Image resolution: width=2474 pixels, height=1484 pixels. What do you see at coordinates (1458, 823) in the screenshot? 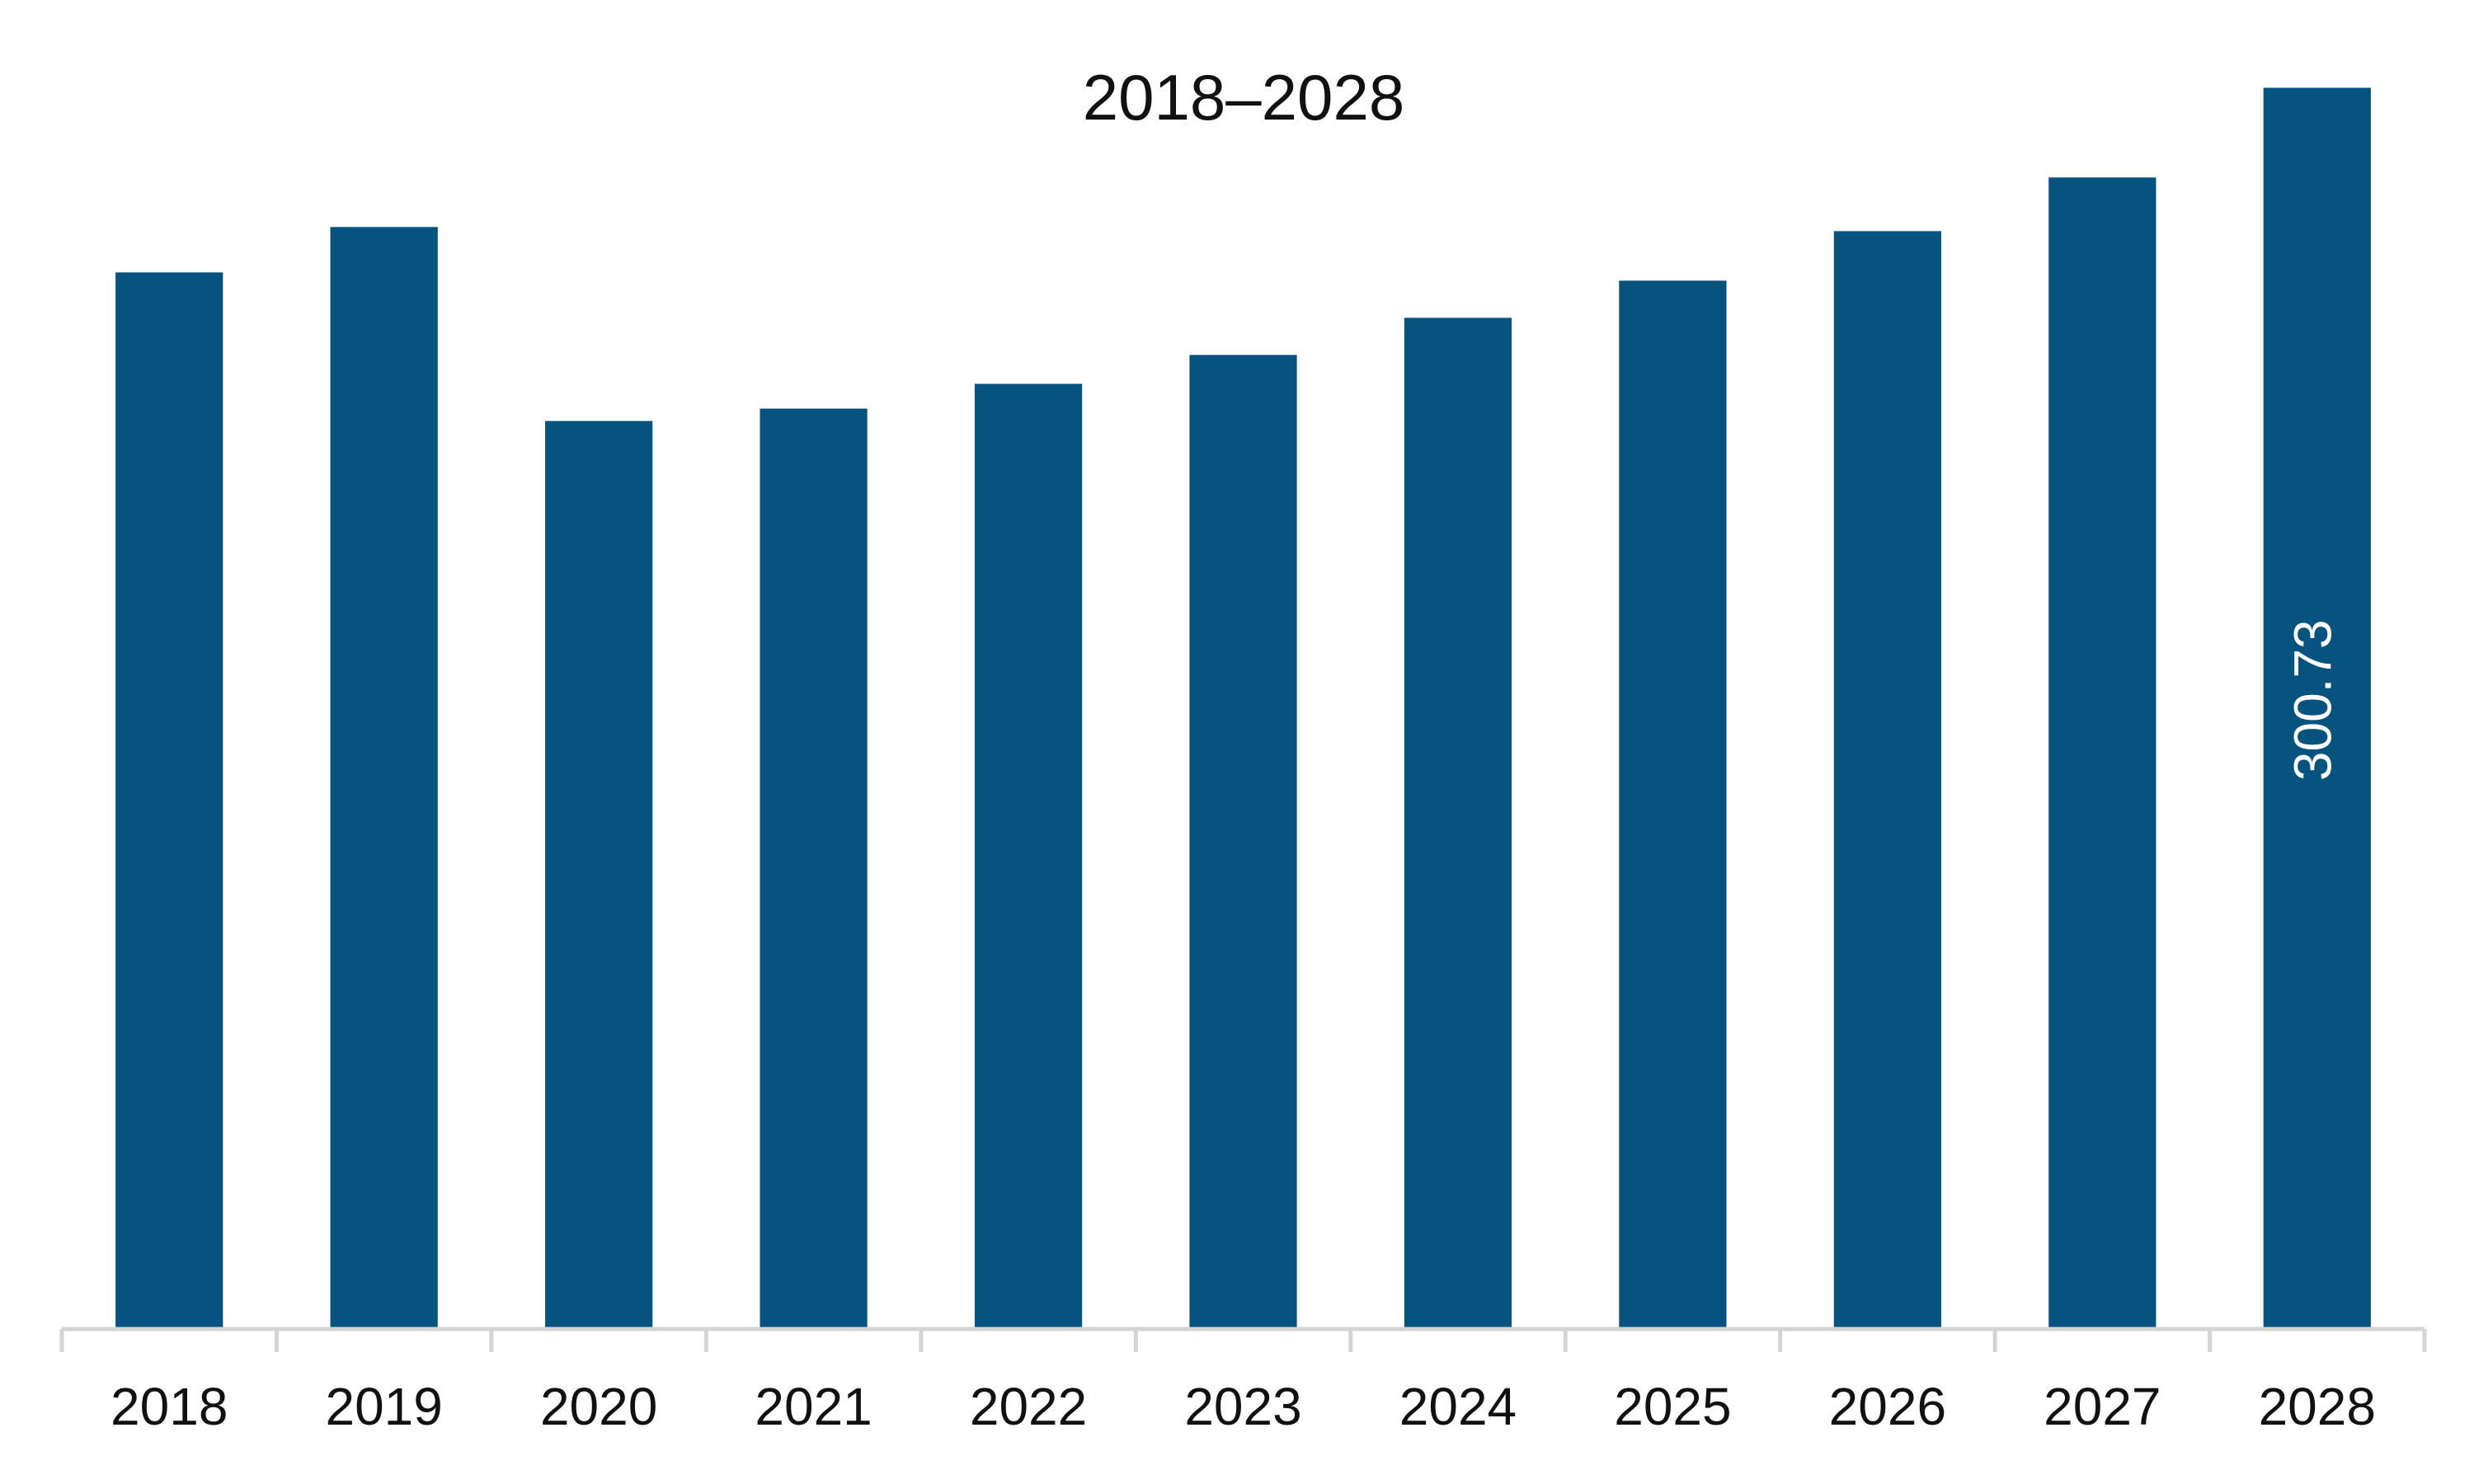
I see `bar-2024` at bounding box center [1458, 823].